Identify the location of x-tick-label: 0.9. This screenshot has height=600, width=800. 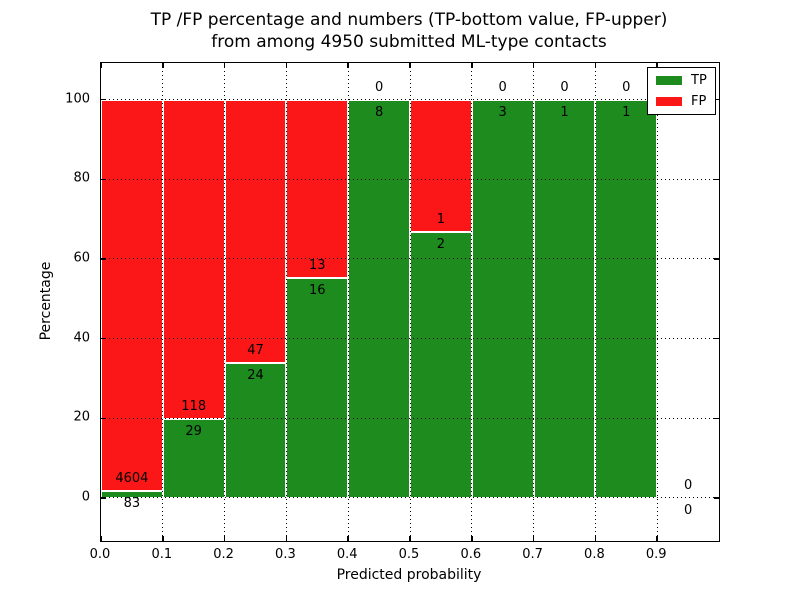
(656, 554).